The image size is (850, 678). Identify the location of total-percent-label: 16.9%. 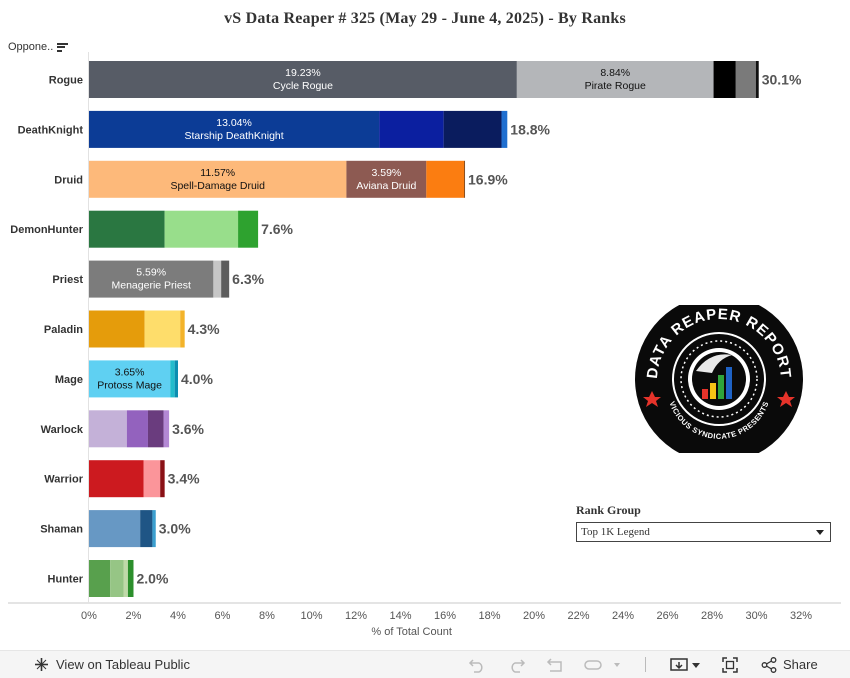
(488, 179).